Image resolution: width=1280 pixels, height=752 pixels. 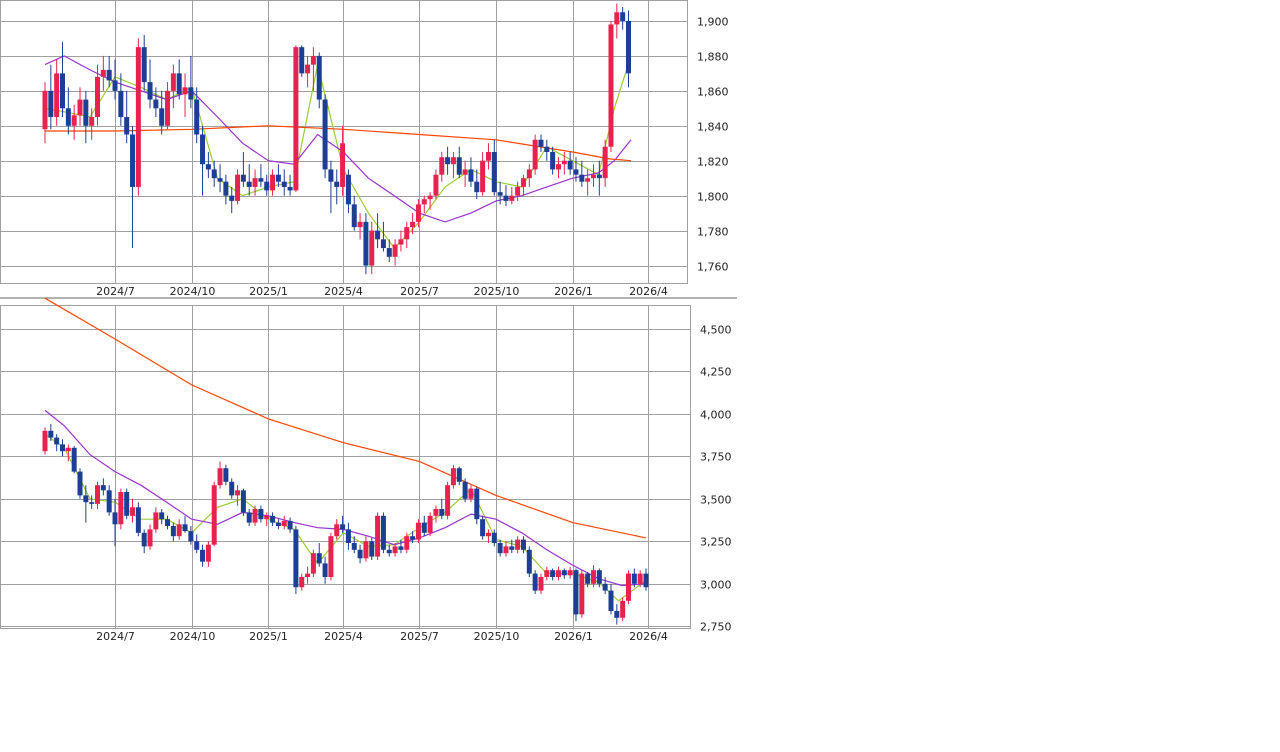 What do you see at coordinates (716, 585) in the screenshot?
I see `y-tick-label: 3,000` at bounding box center [716, 585].